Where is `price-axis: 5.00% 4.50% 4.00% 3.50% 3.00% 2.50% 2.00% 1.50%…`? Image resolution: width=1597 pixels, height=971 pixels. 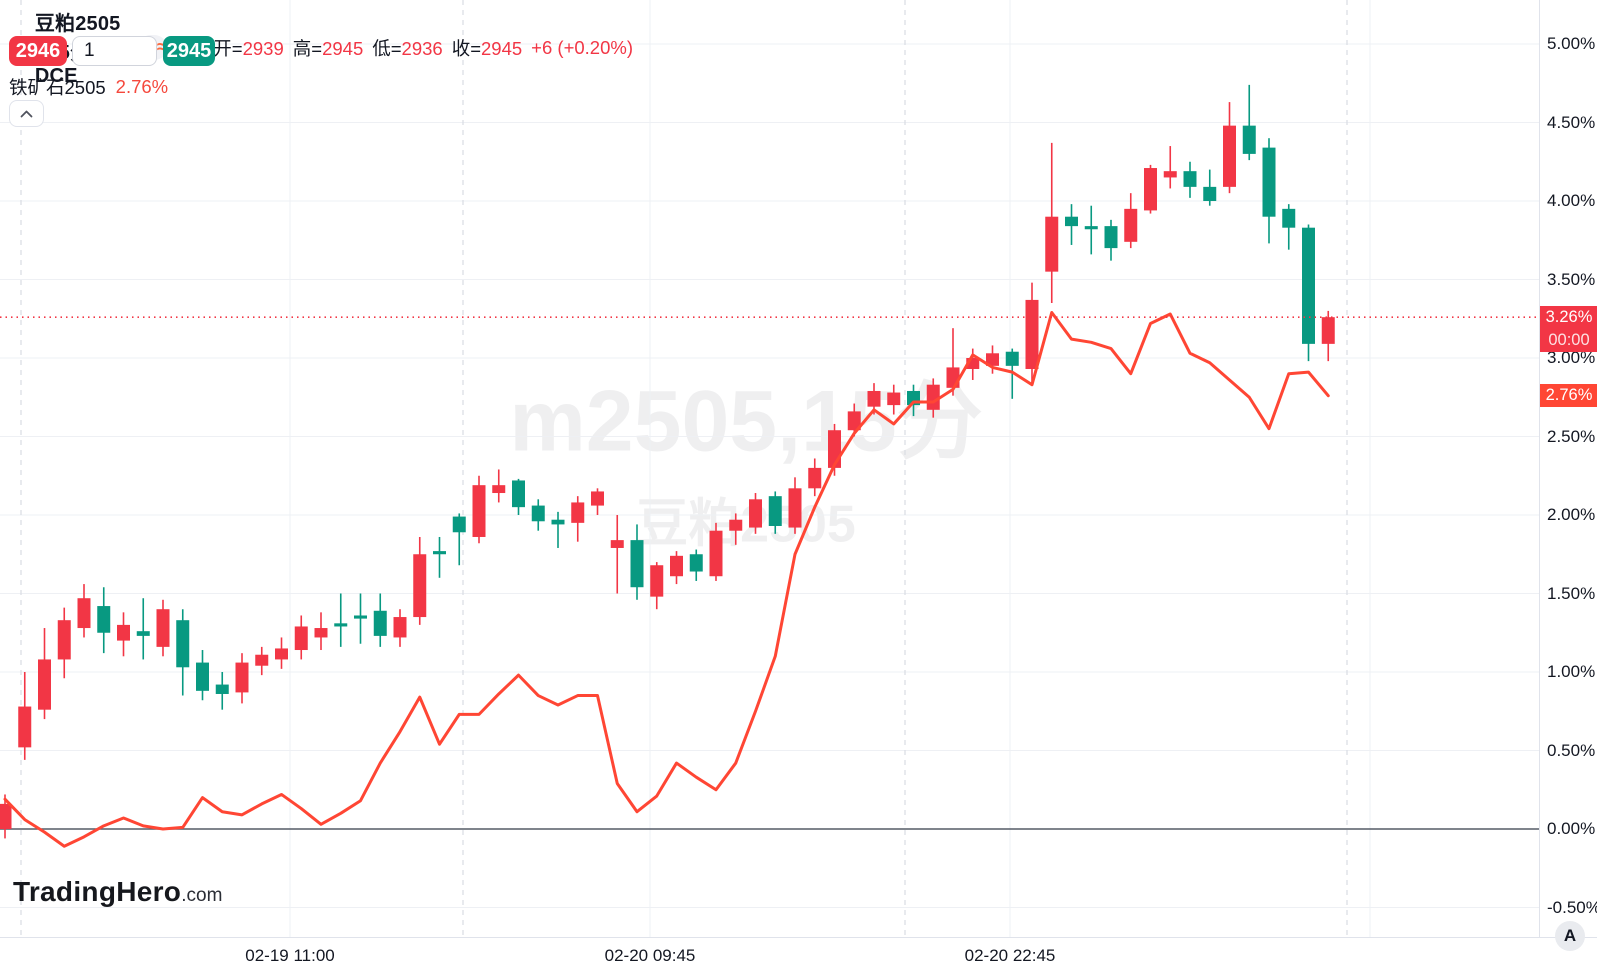 price-axis: 5.00% 4.50% 4.00% 3.50% 3.00% 2.50% 2.00% 1.50%… is located at coordinates (1568, 468).